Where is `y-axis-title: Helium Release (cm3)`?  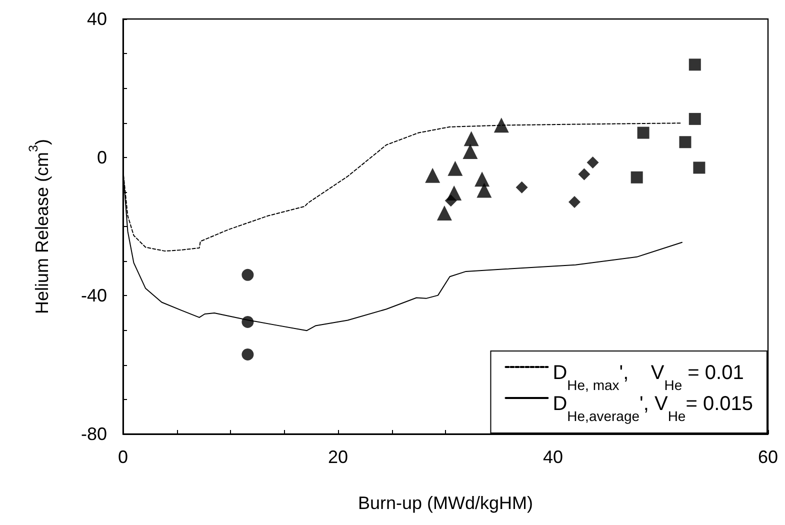
y-axis-title: Helium Release (cm3) is located at coordinates (39, 226).